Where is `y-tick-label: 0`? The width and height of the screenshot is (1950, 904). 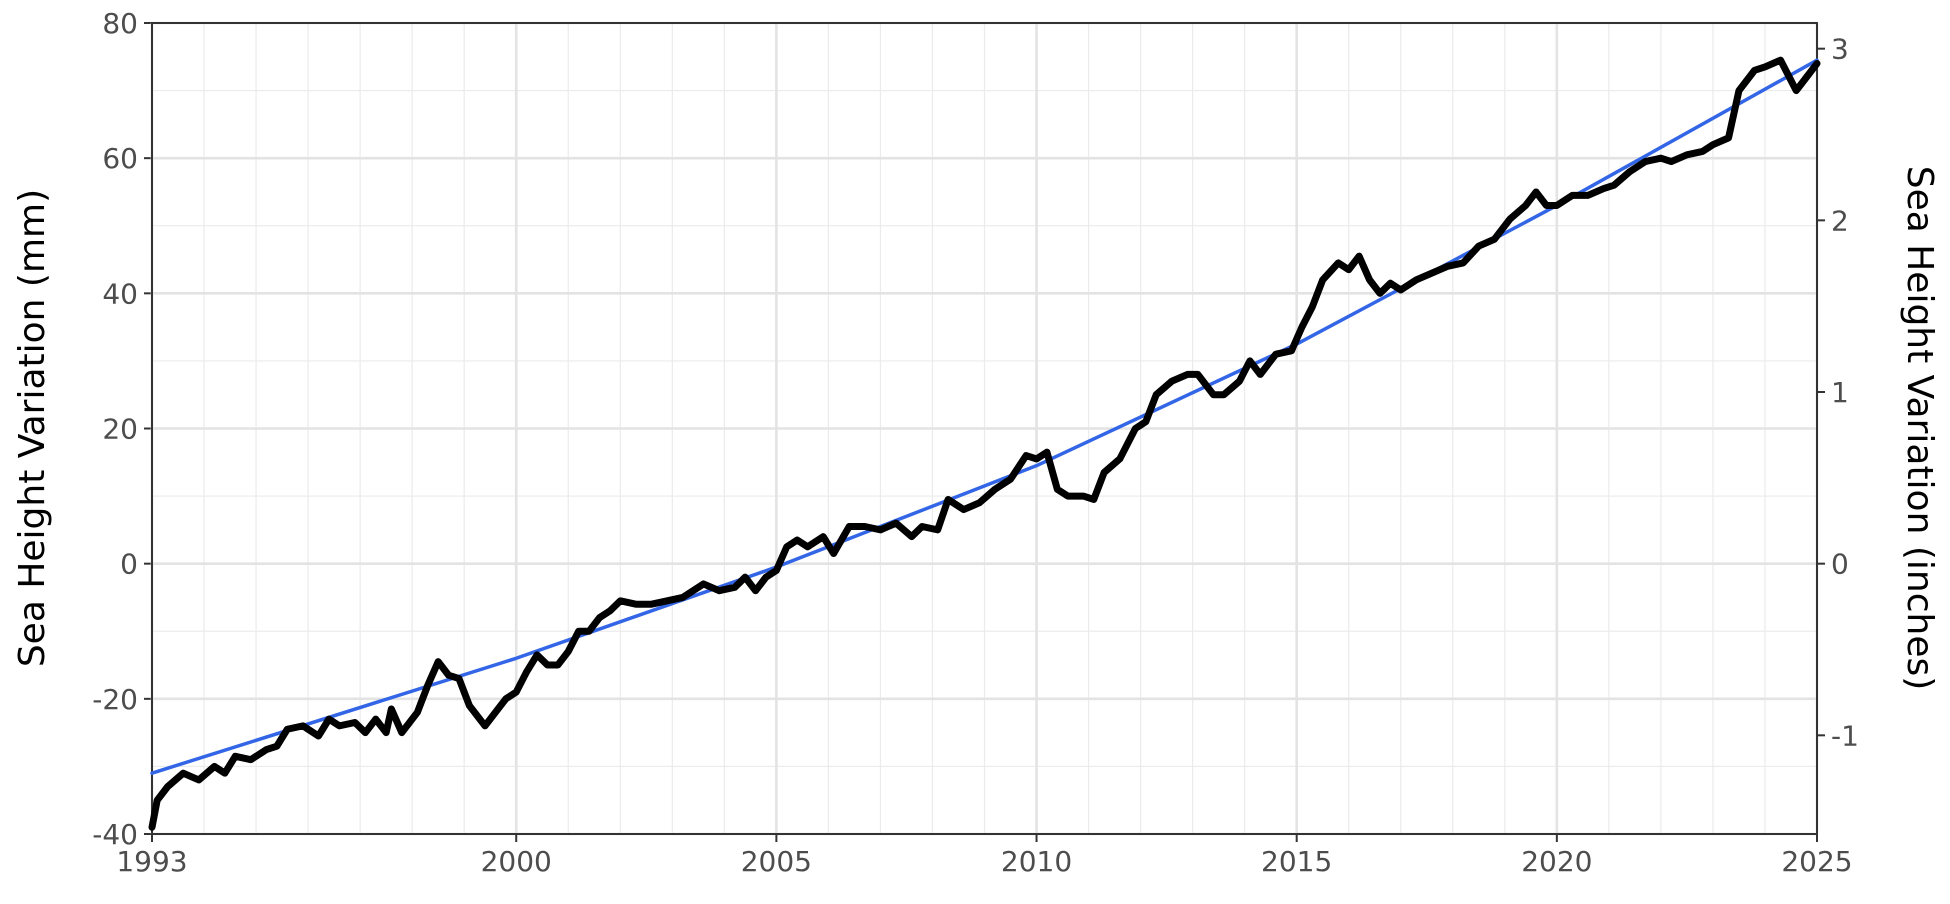
y-tick-label: 0 is located at coordinates (129, 564).